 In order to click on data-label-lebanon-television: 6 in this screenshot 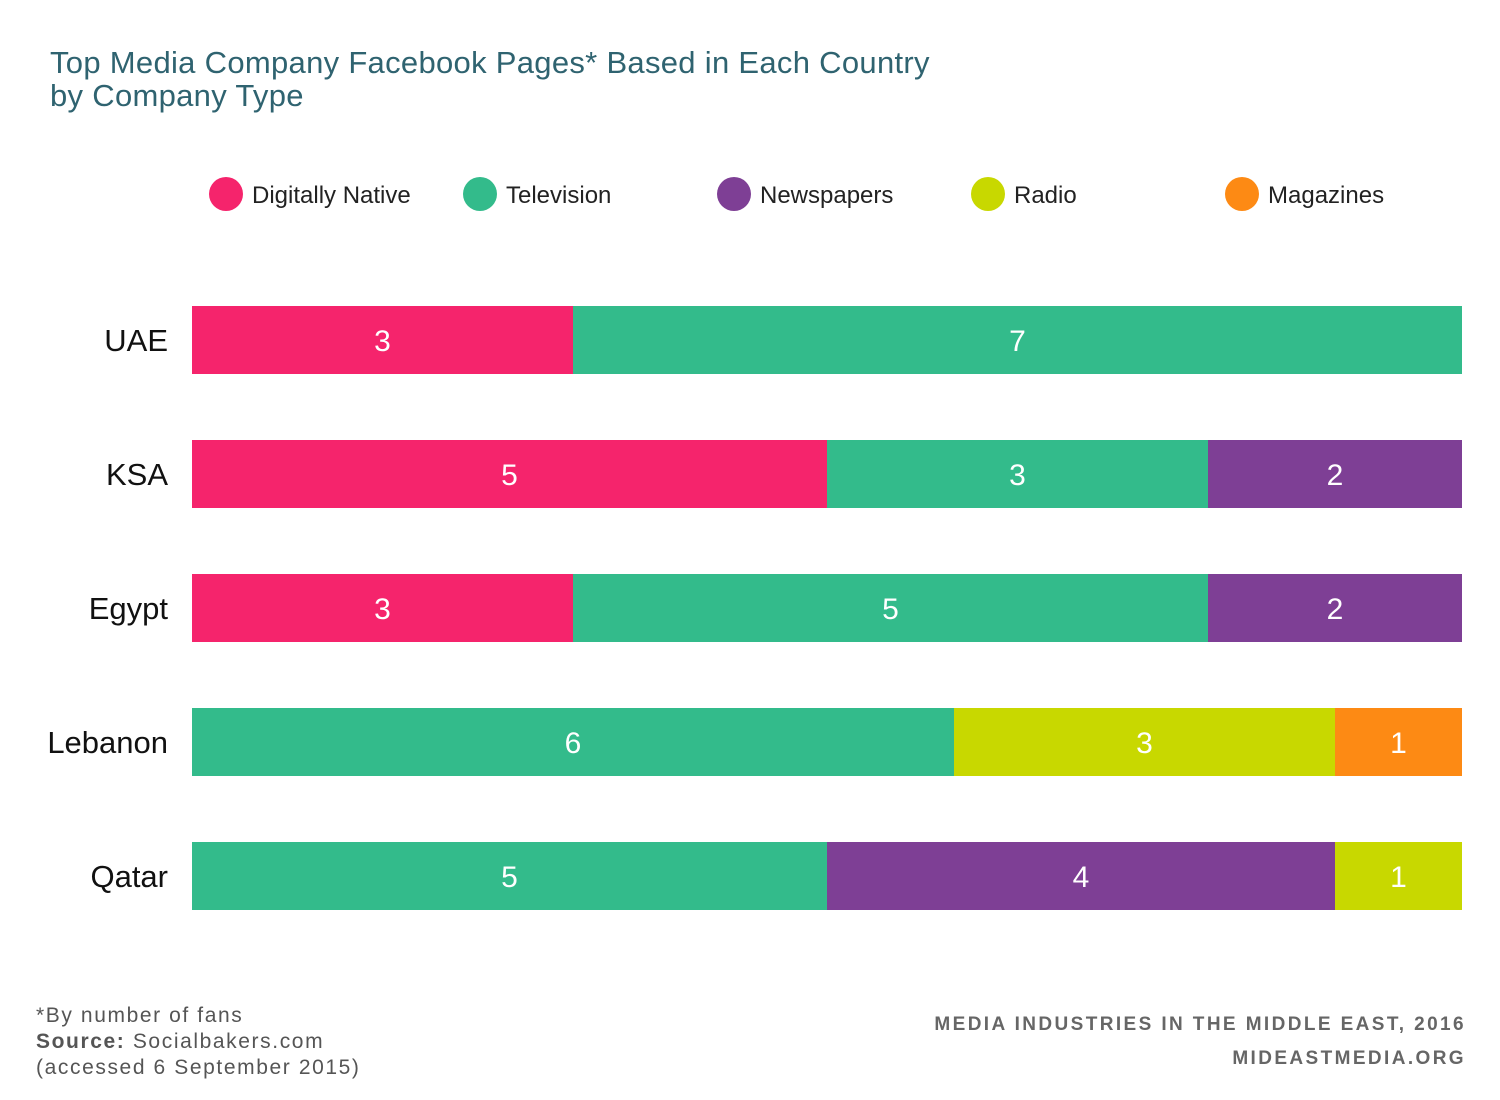, I will do `click(573, 743)`.